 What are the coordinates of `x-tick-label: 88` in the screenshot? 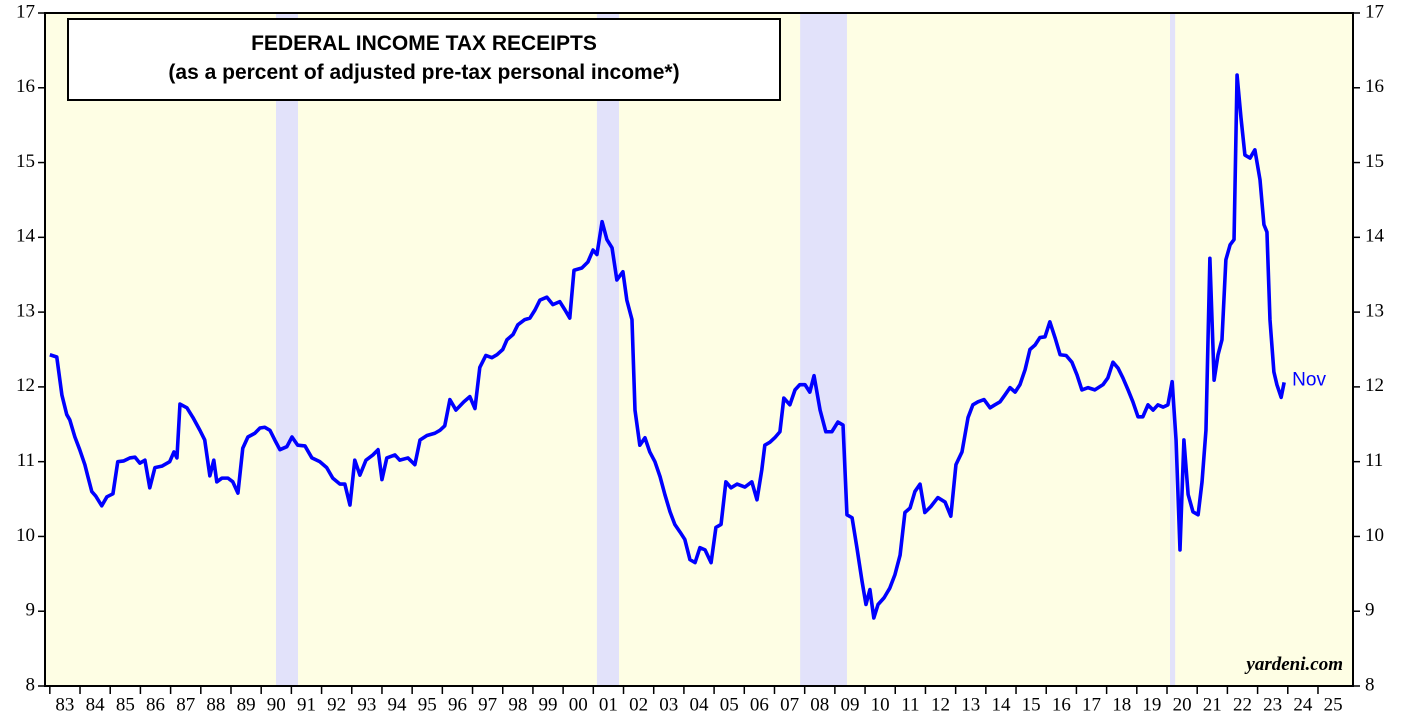 It's located at (215, 704).